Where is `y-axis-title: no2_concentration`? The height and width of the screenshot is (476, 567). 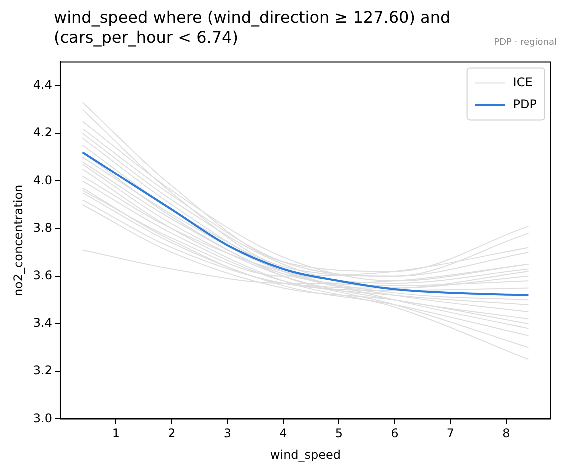
y-axis-title: no2_concentration is located at coordinates (18, 240).